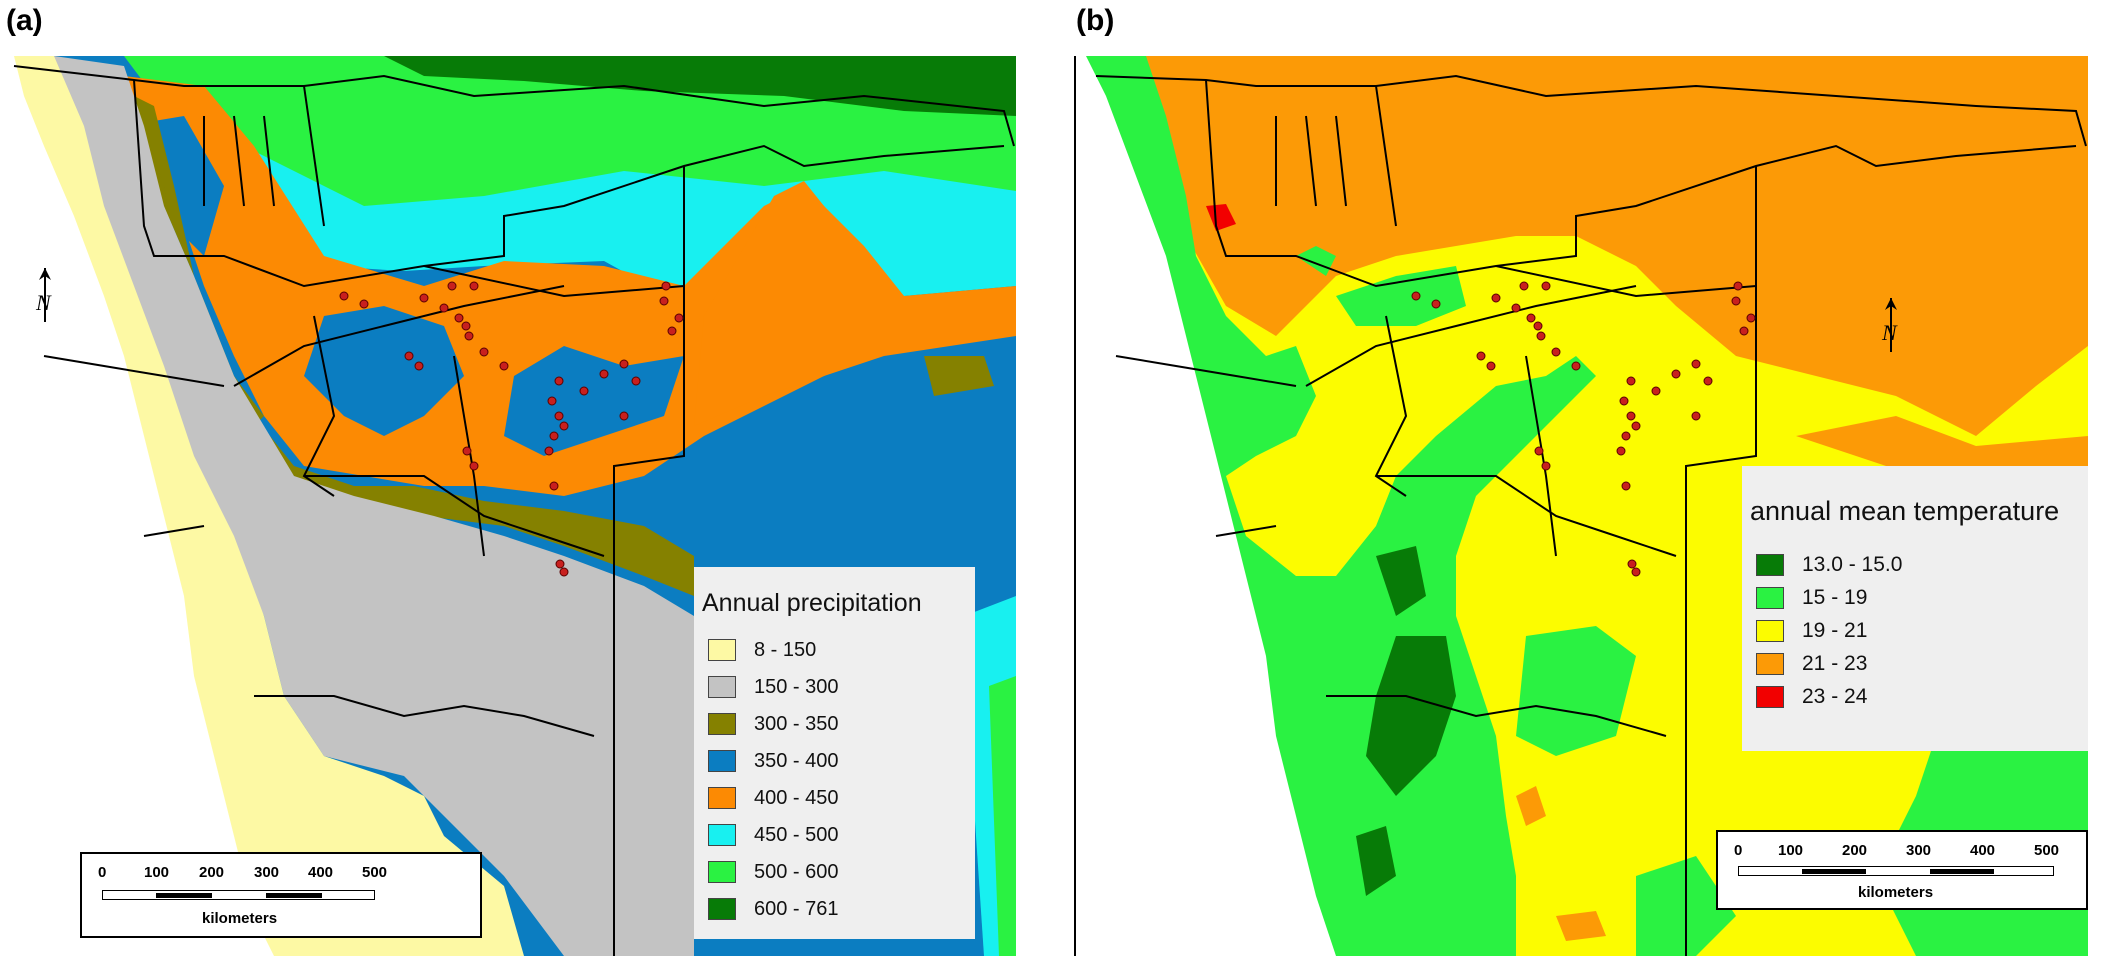  I want to click on map-frame-edge, so click(1075, 506).